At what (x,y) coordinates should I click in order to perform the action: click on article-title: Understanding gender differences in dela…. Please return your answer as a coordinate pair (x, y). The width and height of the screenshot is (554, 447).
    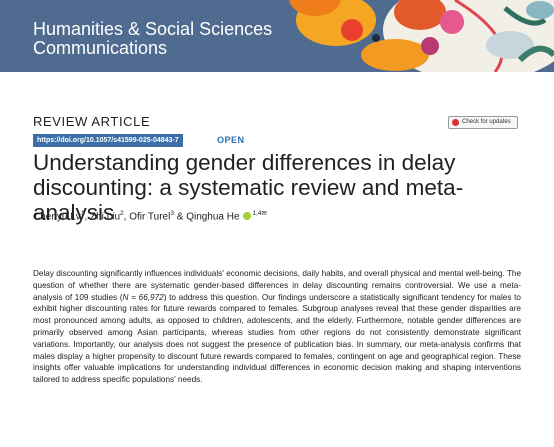
    Looking at the image, I should click on (248, 187).